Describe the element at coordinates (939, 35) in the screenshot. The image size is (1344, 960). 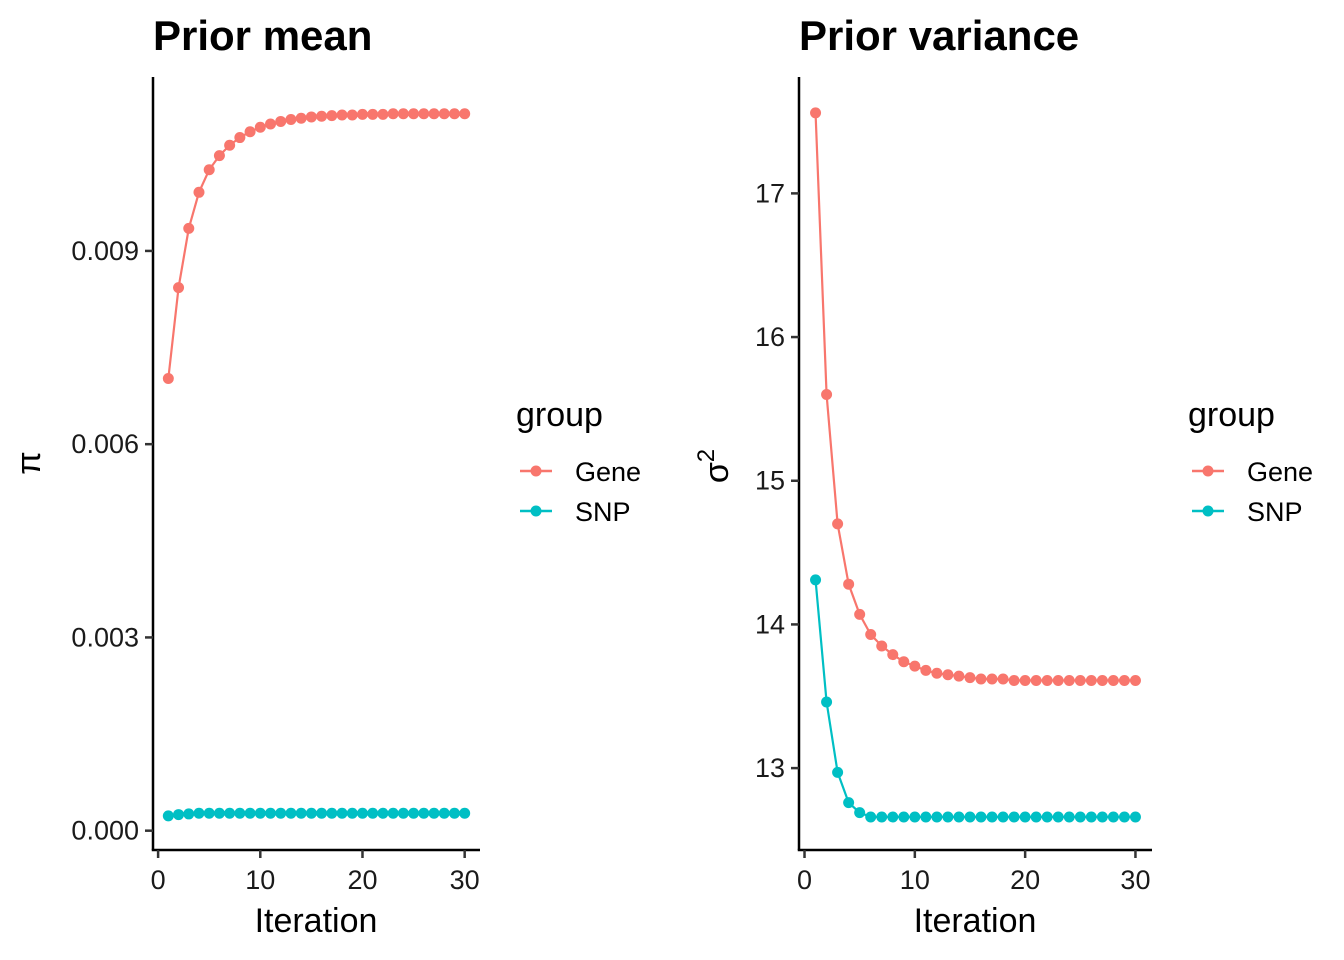
I see `panel-title: Prior variance` at that location.